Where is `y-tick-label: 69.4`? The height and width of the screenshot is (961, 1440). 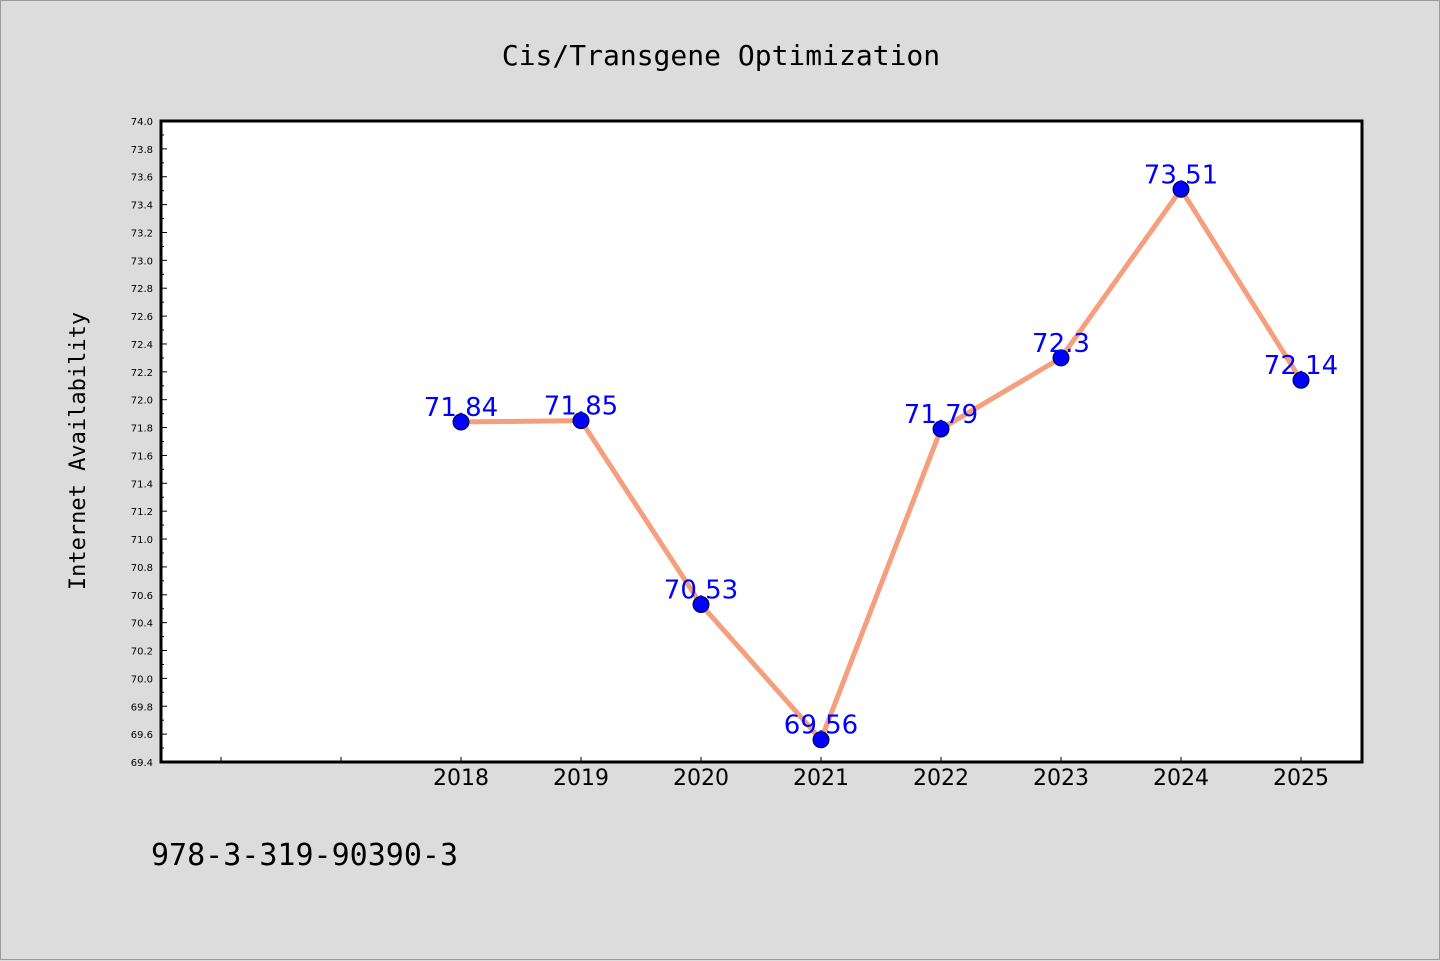
y-tick-label: 69.4 is located at coordinates (142, 763).